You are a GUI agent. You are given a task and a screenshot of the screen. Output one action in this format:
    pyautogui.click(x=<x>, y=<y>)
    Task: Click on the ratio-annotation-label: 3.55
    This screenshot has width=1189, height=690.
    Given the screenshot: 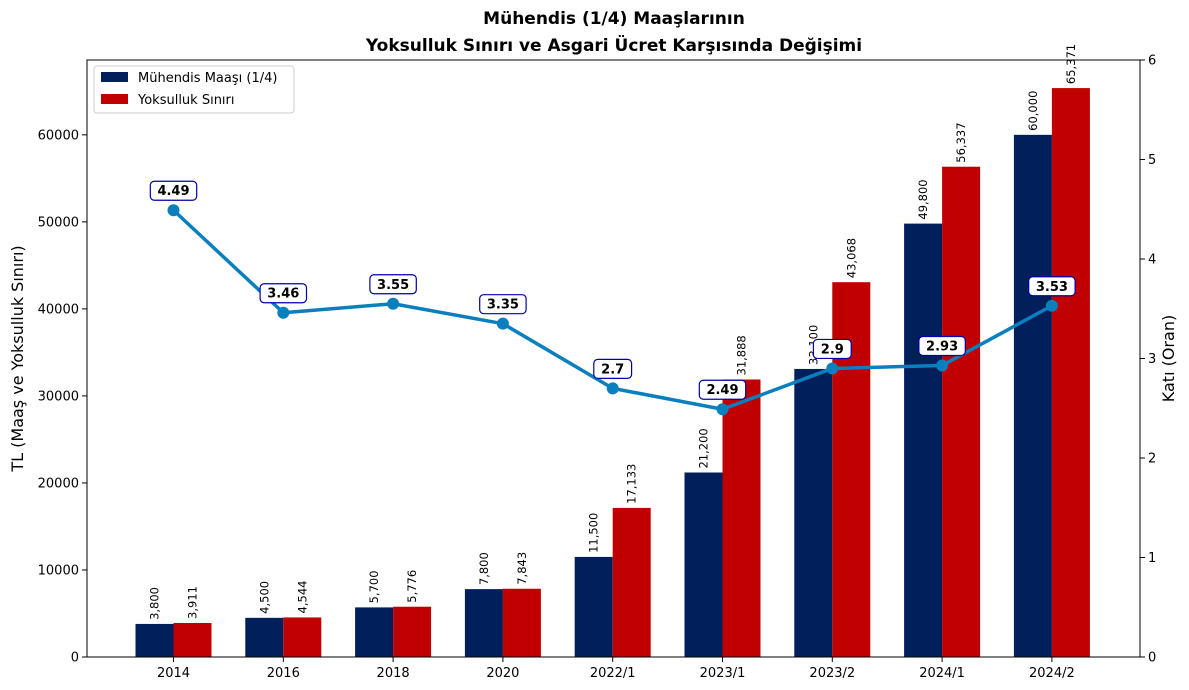 What is the action you would take?
    pyautogui.click(x=393, y=285)
    